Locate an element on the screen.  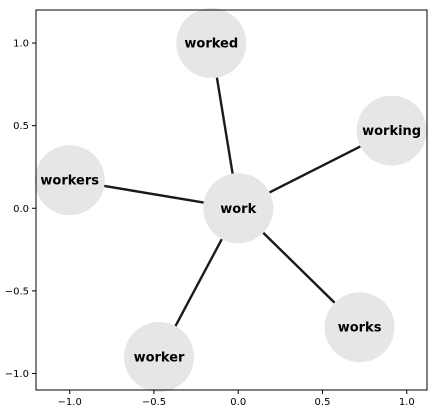
node-worker: worker is located at coordinates (159, 356).